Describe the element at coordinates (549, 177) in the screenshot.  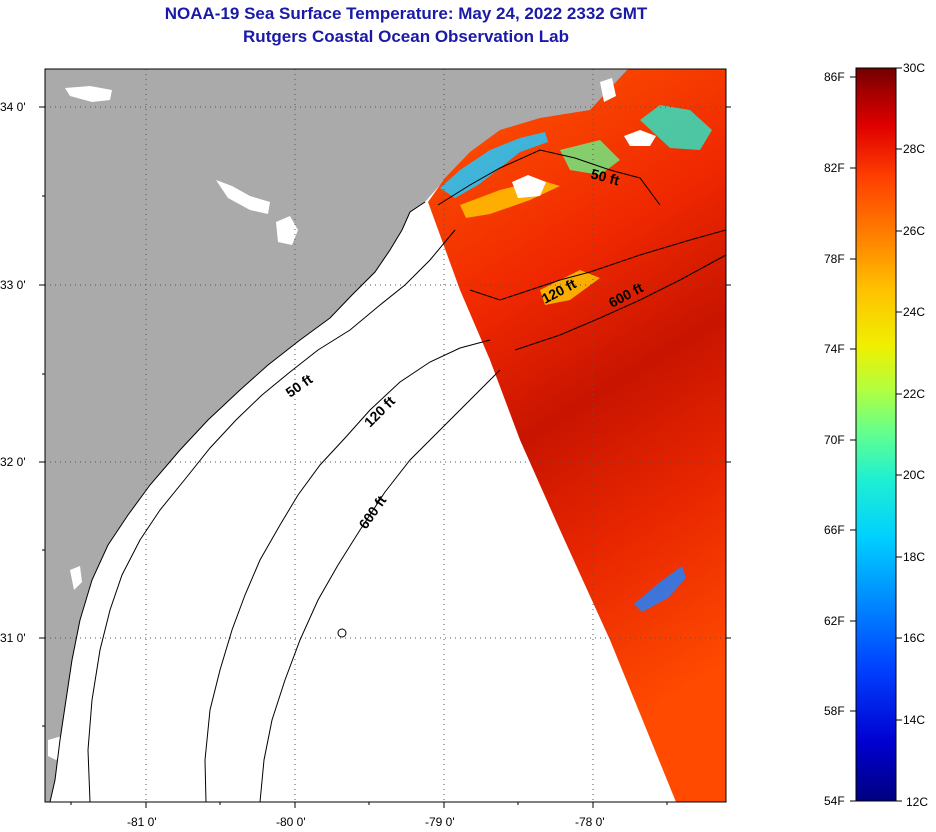
I see `contour-50ft-north` at that location.